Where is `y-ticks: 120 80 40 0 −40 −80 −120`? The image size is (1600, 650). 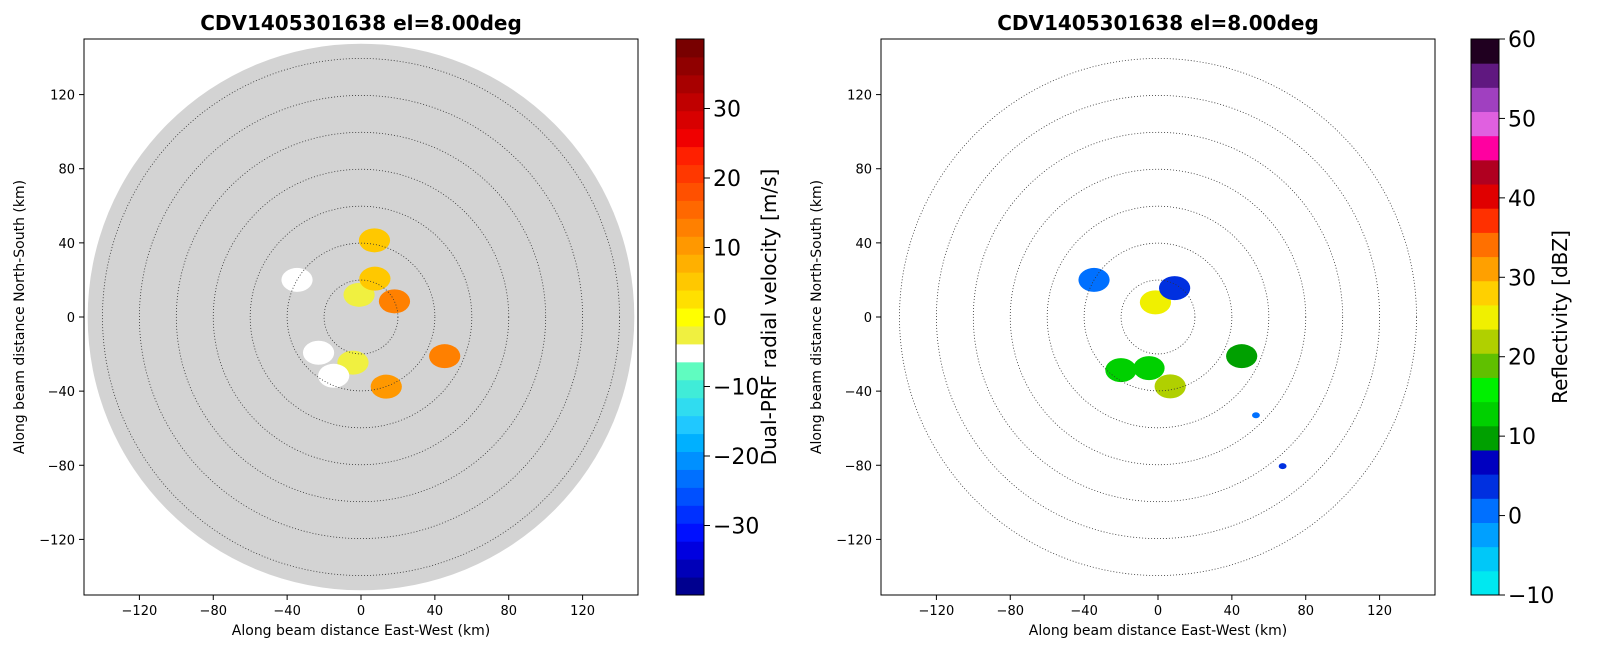
y-ticks: 120 80 40 0 −40 −80 −120 is located at coordinates (858, 318).